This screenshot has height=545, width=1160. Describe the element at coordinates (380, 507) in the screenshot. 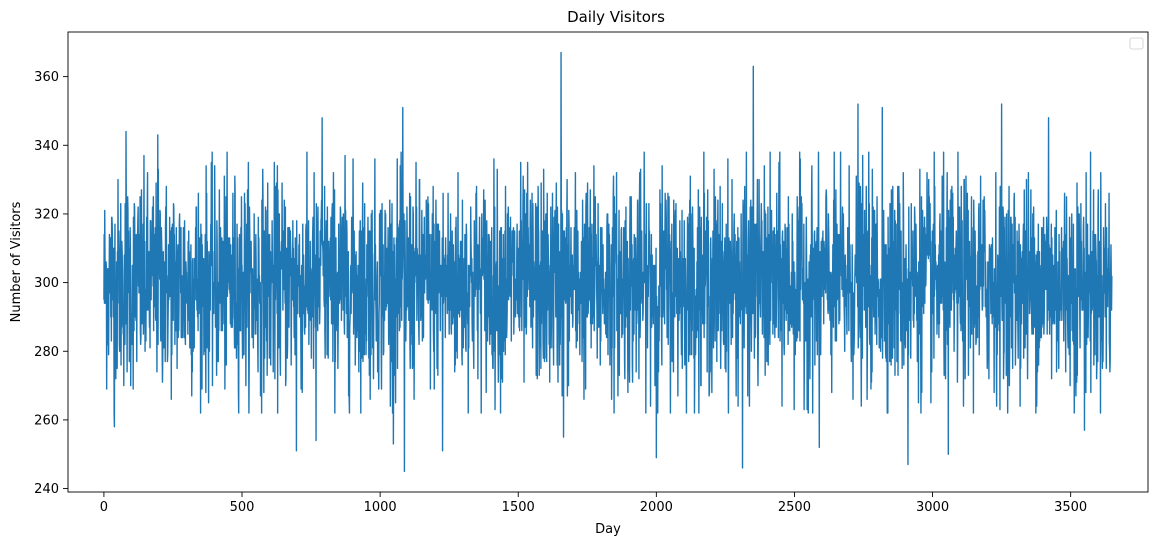

I see `x-tick-label: 1000` at that location.